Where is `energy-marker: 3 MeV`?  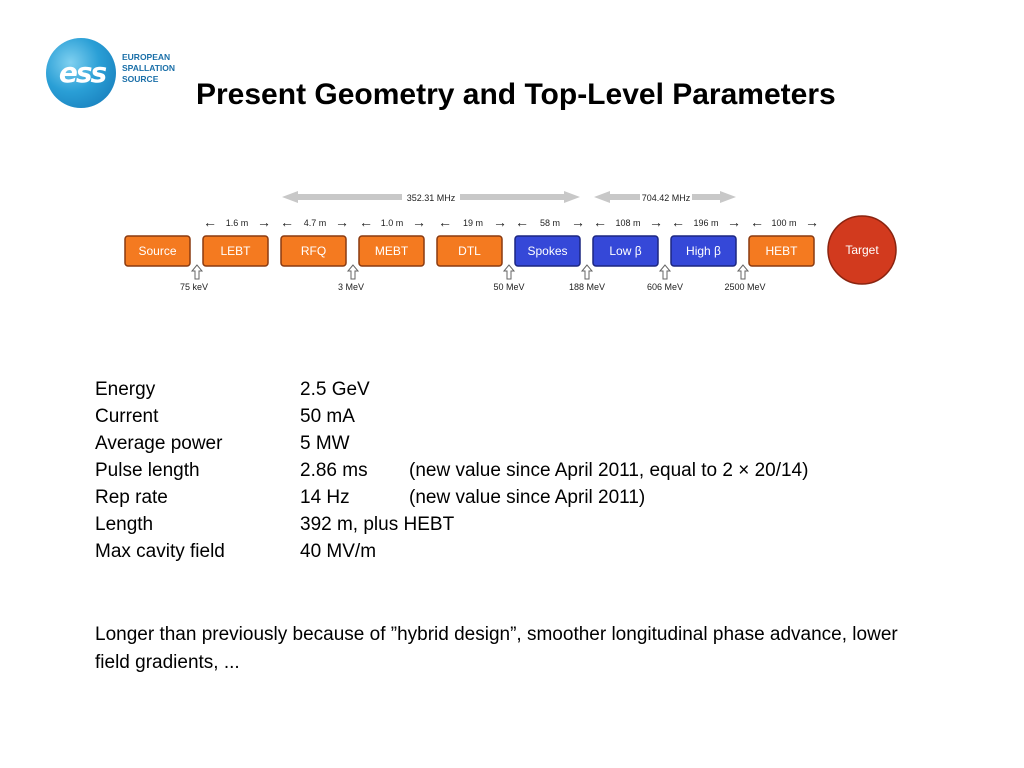
energy-marker: 3 MeV is located at coordinates (351, 278).